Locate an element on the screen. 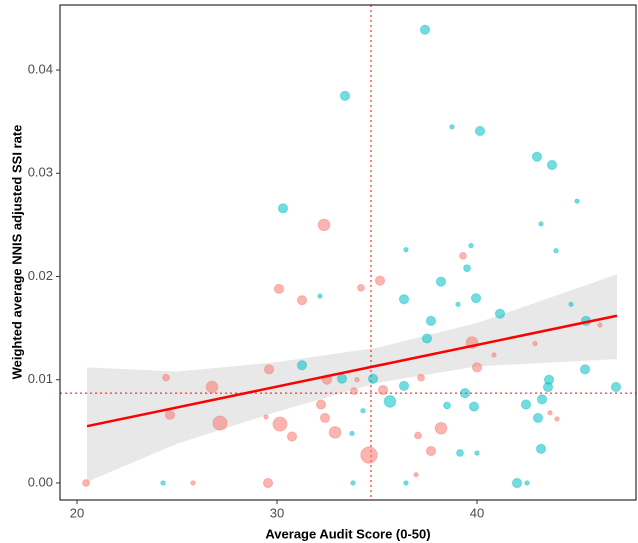 Image resolution: width=638 pixels, height=543 pixels. x-tick-label: 40 is located at coordinates (477, 512).